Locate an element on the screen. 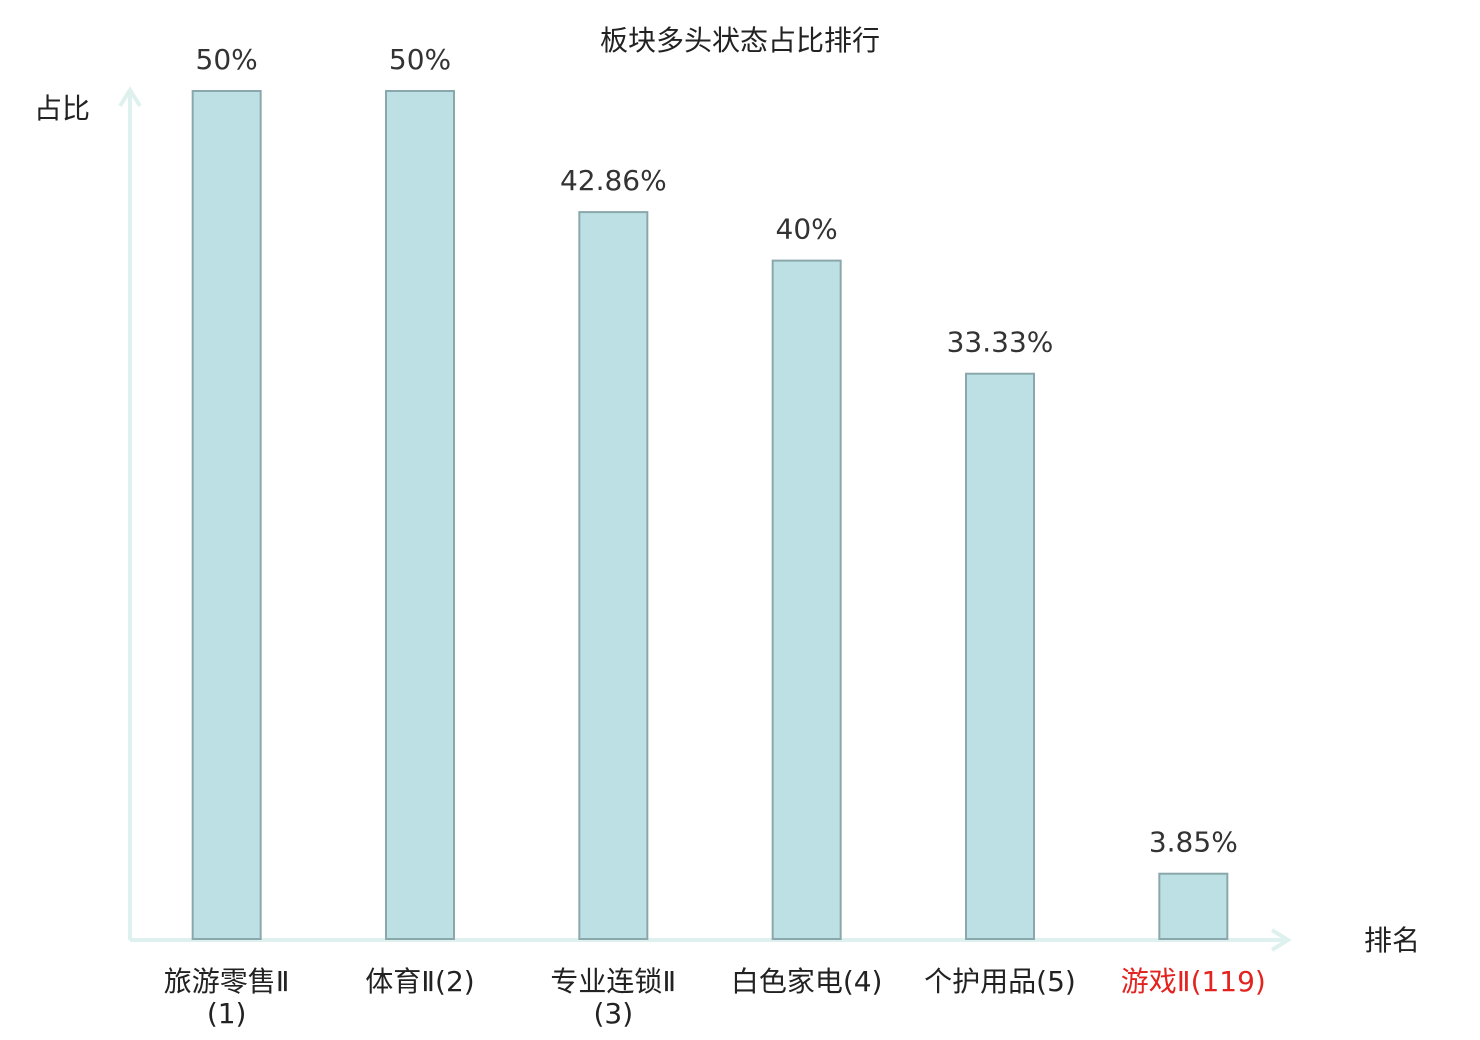 The image size is (1480, 1040). value-label: 33.33% is located at coordinates (1000, 342).